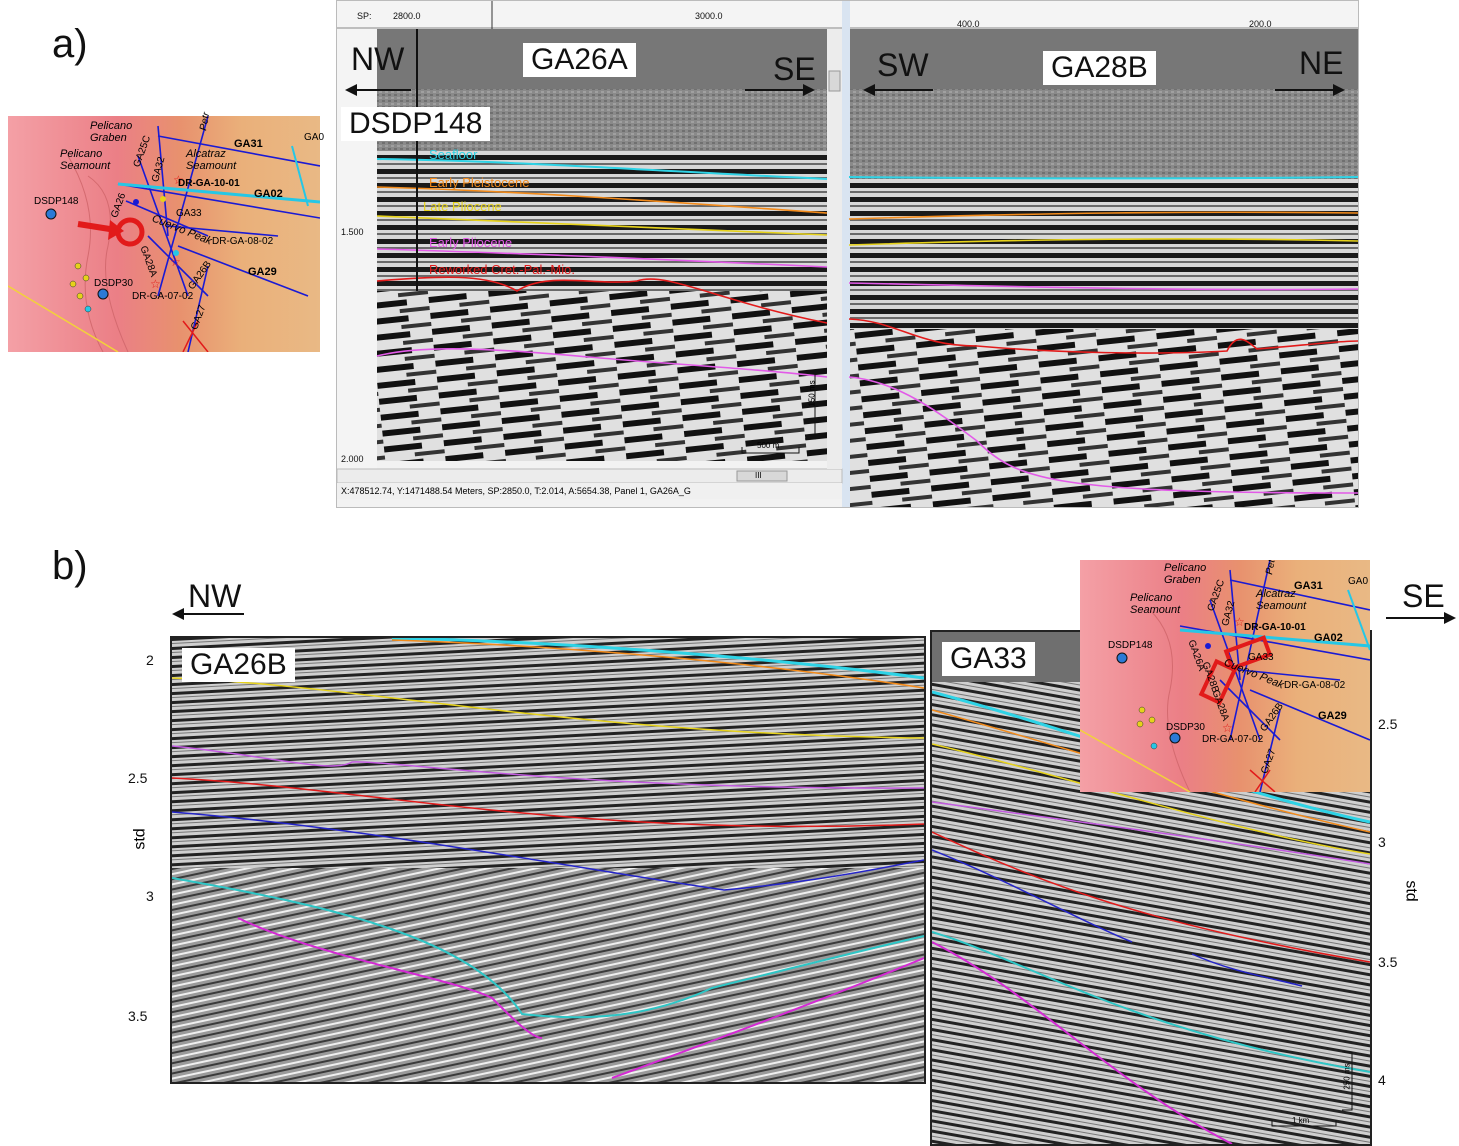 This screenshot has height=1146, width=1459. What do you see at coordinates (1388, 962) in the screenshot?
I see `tick-right-3-5: 3.5` at bounding box center [1388, 962].